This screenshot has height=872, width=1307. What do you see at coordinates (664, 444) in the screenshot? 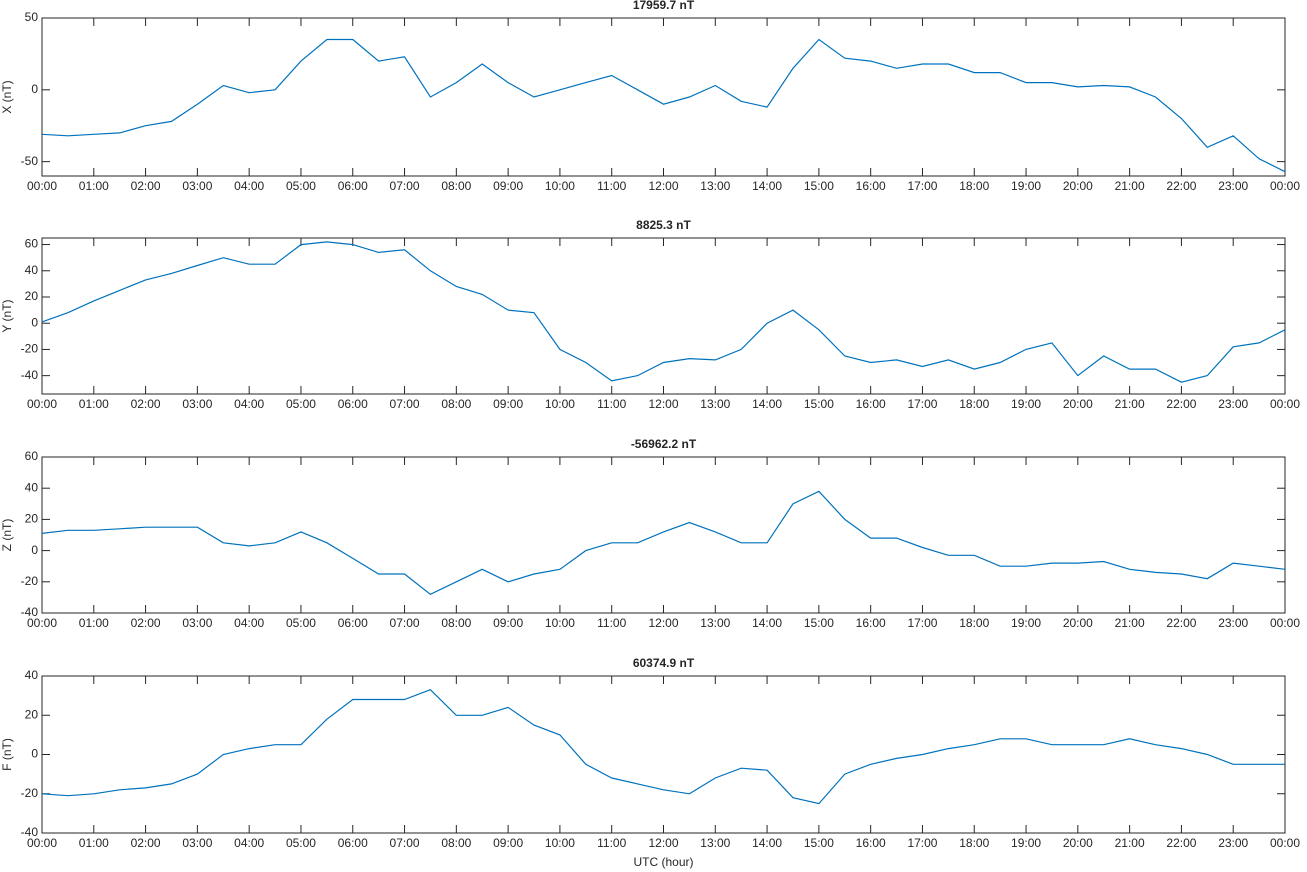
I see `panel-title: -56962.2 nT` at bounding box center [664, 444].